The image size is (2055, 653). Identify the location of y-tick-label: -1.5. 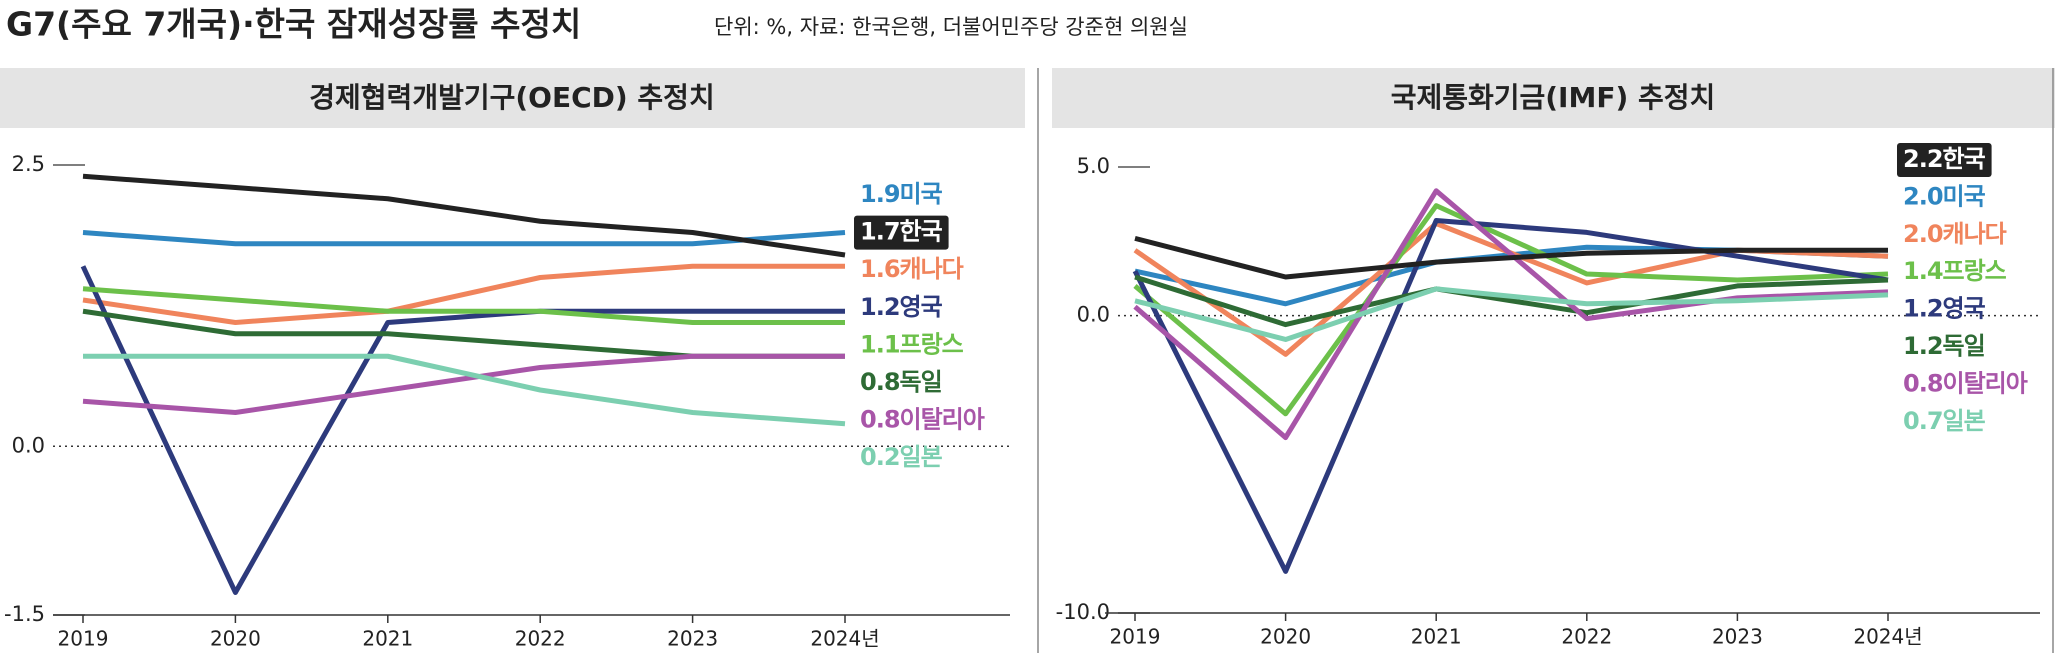
(24, 614).